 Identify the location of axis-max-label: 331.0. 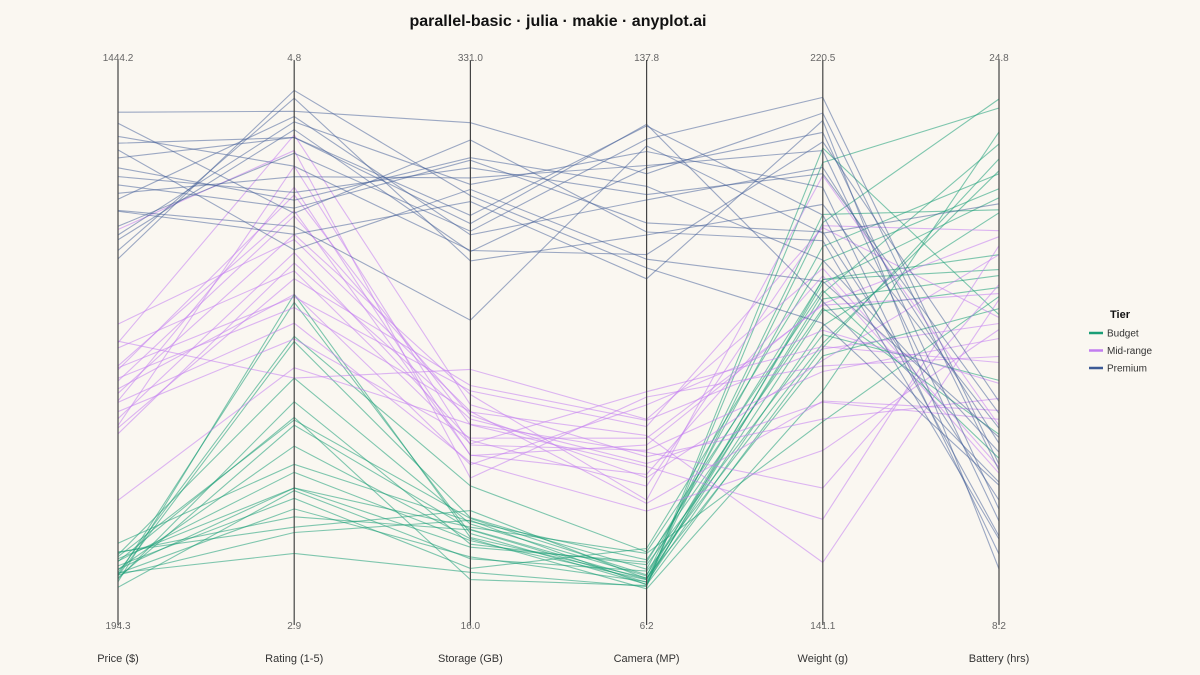
(470, 58).